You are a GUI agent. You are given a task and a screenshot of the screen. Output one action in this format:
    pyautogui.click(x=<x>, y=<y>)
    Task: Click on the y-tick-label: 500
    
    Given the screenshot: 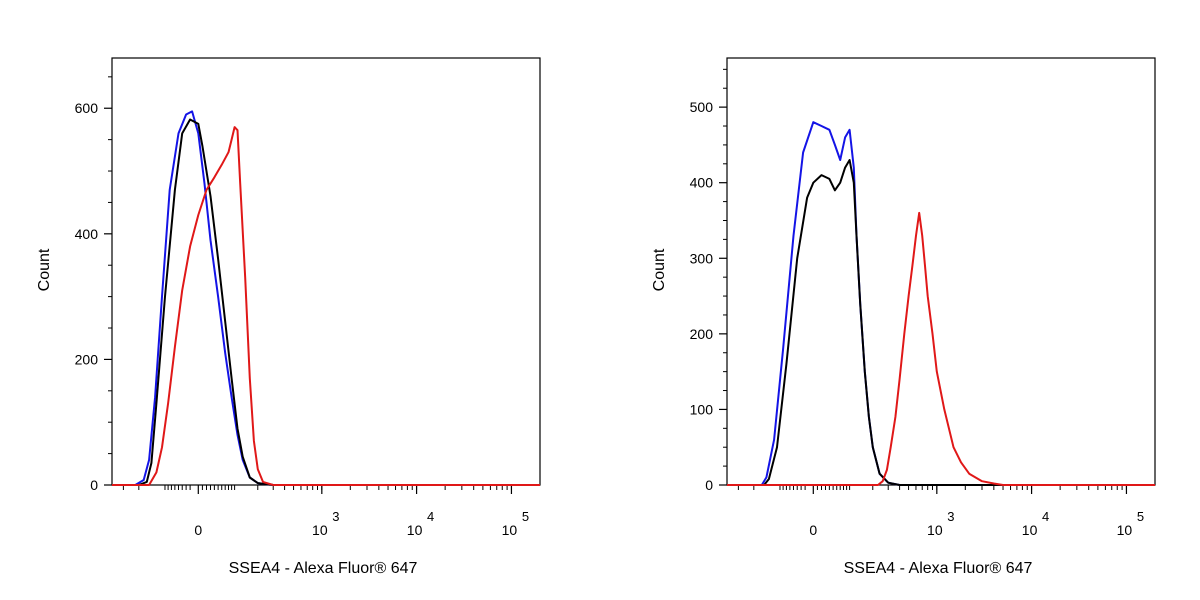 What is the action you would take?
    pyautogui.click(x=702, y=107)
    